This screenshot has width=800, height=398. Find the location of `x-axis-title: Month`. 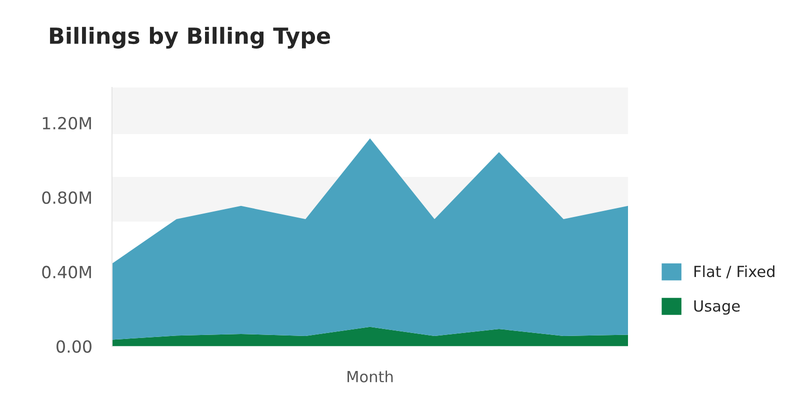

x-axis-title: Month is located at coordinates (370, 376).